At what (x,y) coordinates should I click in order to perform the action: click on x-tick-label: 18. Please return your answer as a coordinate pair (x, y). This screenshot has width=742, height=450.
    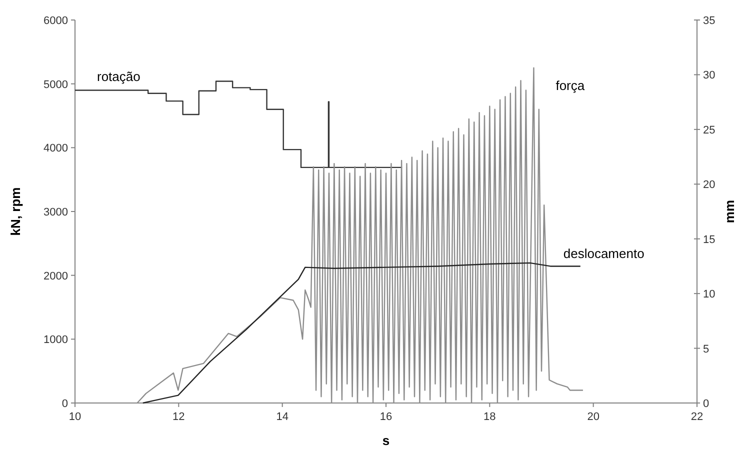
    Looking at the image, I should click on (490, 417).